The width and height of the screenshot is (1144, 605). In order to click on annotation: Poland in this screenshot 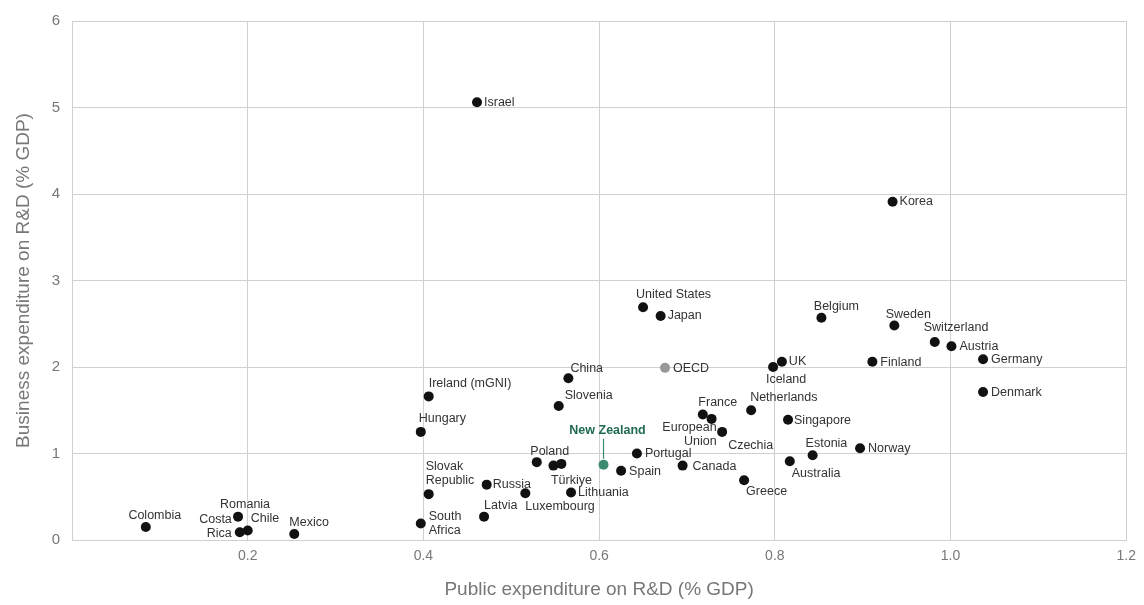, I will do `click(550, 450)`.